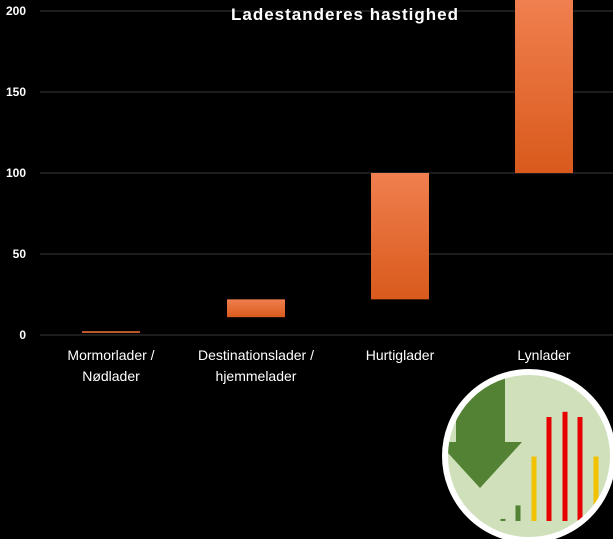 The height and width of the screenshot is (539, 613). What do you see at coordinates (256, 365) in the screenshot?
I see `x-tick-label: Destinationslader / hjemmelader` at bounding box center [256, 365].